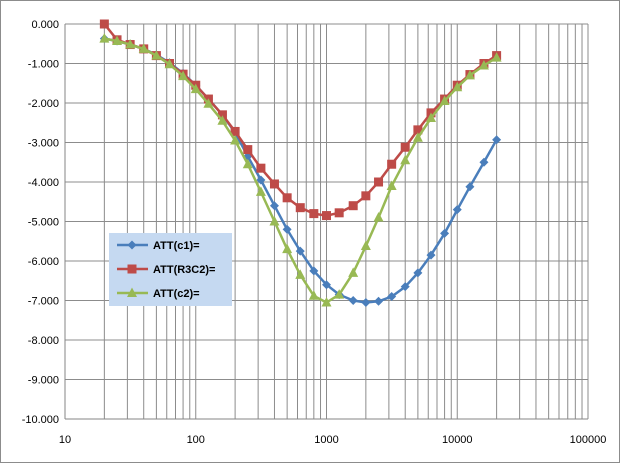  Describe the element at coordinates (43, 183) in the screenshot. I see `y-tick-label: -4.000` at that location.